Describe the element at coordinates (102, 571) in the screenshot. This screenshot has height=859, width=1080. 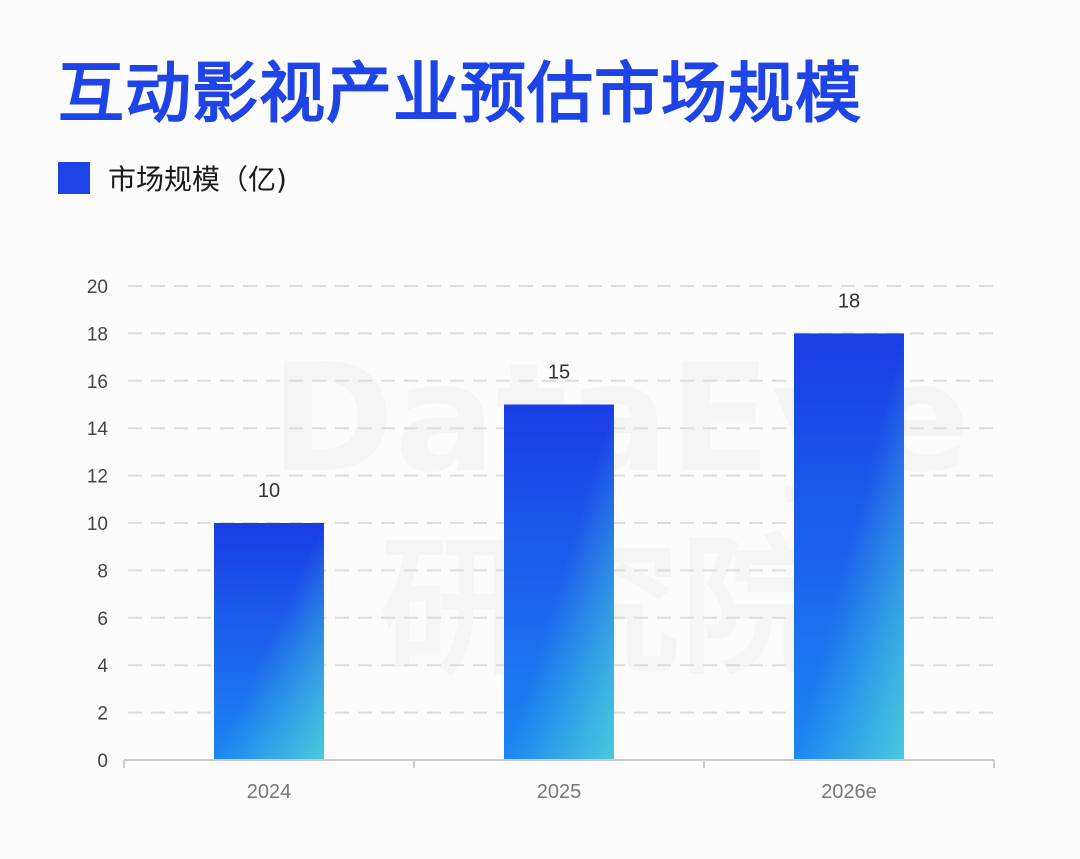
I see `y-tick-label: 8` at that location.